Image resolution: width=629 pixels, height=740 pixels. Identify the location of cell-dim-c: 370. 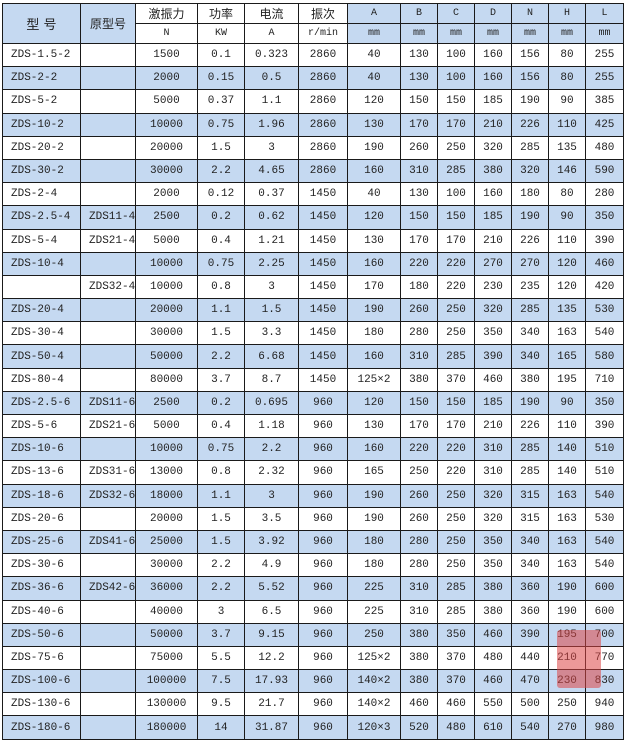
(456, 379).